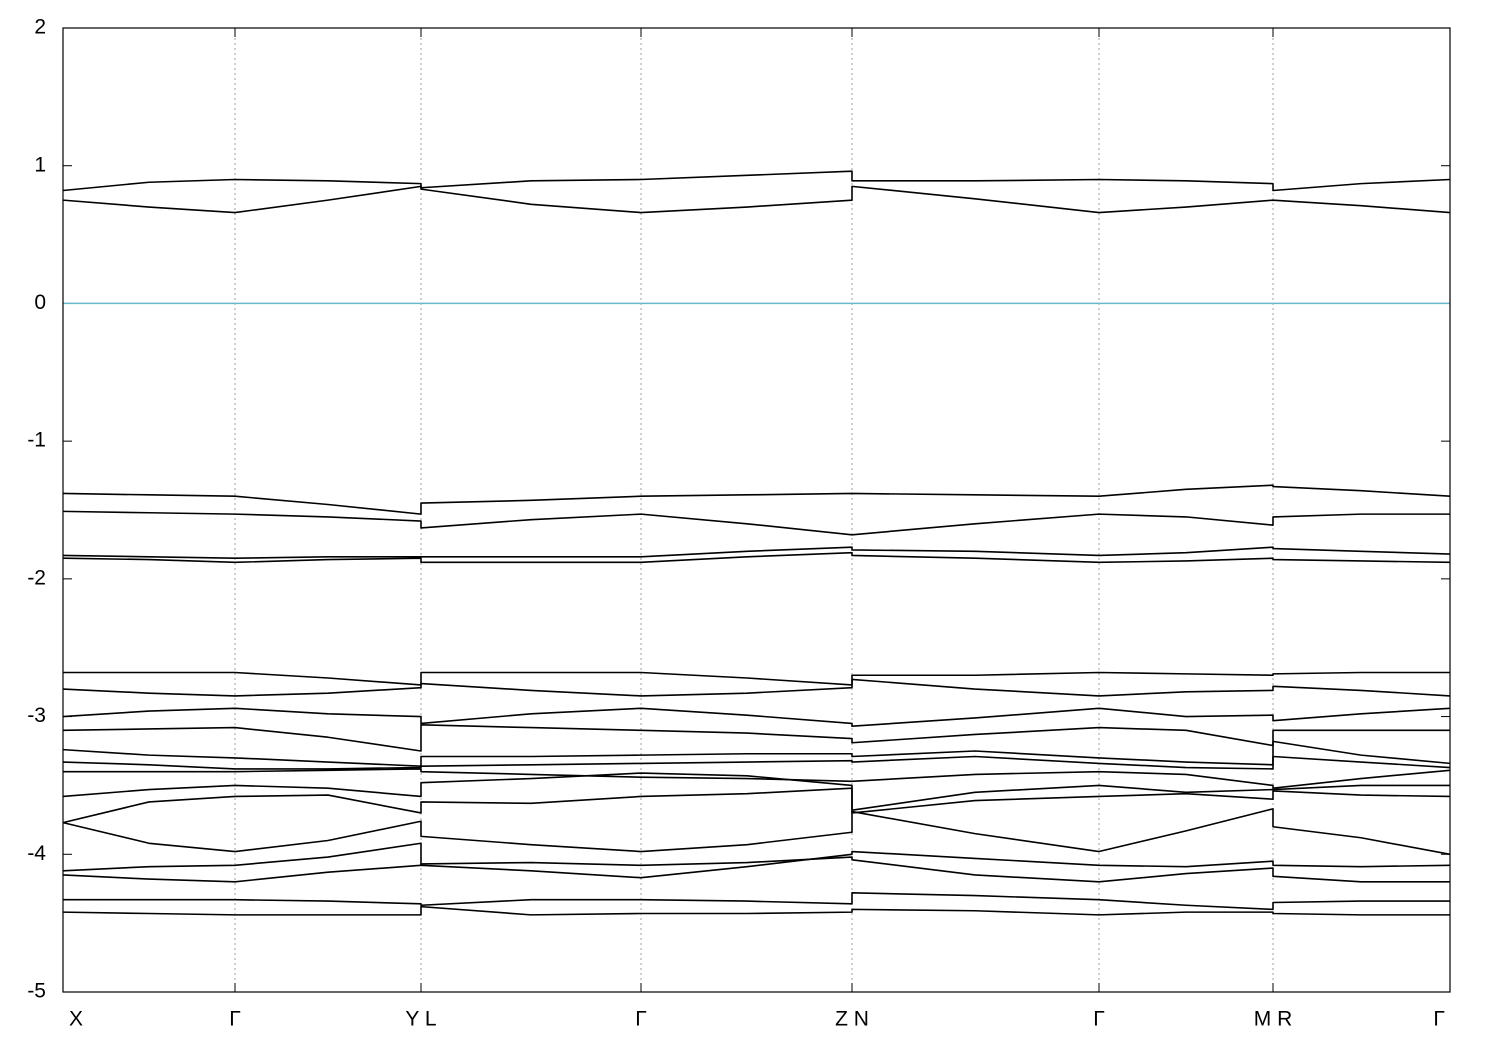  Describe the element at coordinates (852, 1019) in the screenshot. I see `x-tick-label: Z N` at that location.